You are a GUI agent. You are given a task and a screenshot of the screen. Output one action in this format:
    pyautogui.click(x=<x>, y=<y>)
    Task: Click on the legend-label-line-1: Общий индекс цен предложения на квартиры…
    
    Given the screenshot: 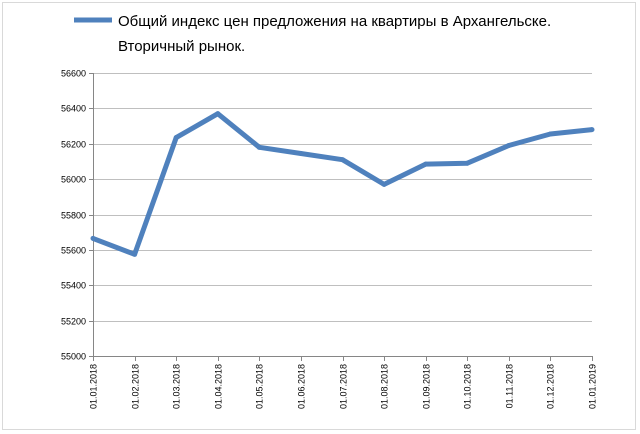 What is the action you would take?
    pyautogui.click(x=334, y=21)
    